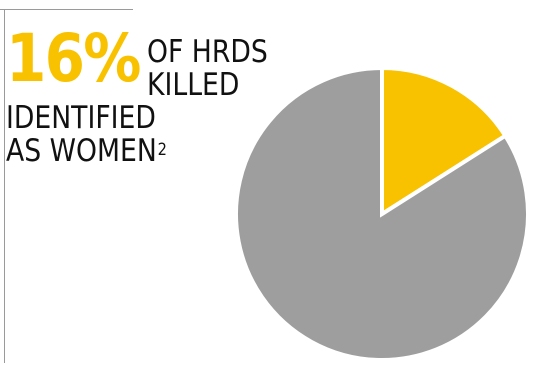 The image size is (535, 365). Describe the element at coordinates (66, 9) in the screenshot. I see `frame-top-rule` at that location.